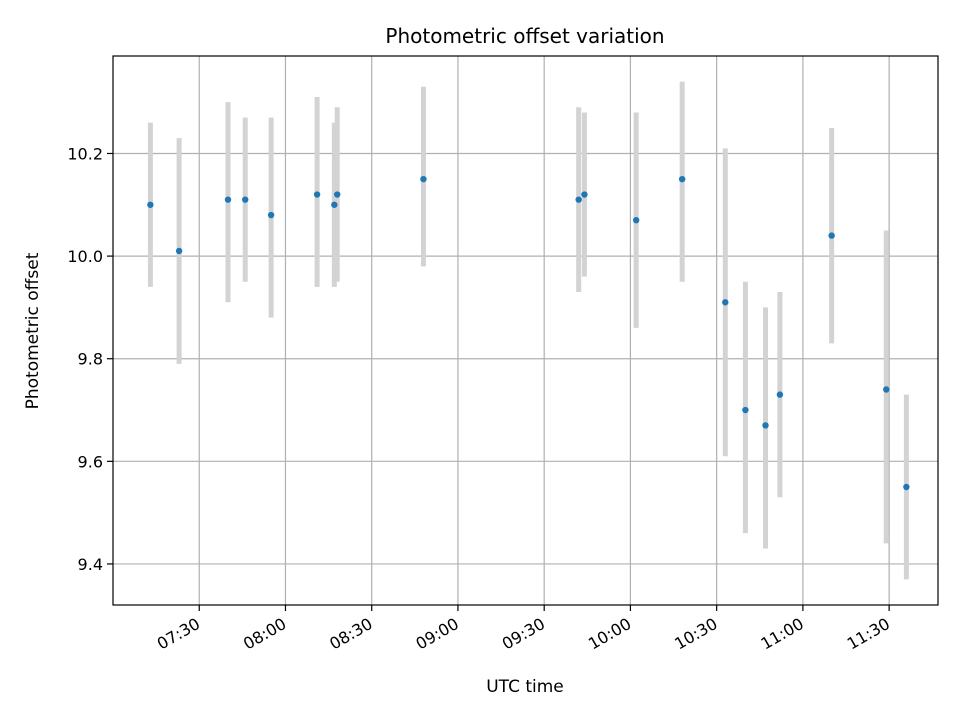  What do you see at coordinates (350, 634) in the screenshot?
I see `x-tick-label: 08:30` at bounding box center [350, 634].